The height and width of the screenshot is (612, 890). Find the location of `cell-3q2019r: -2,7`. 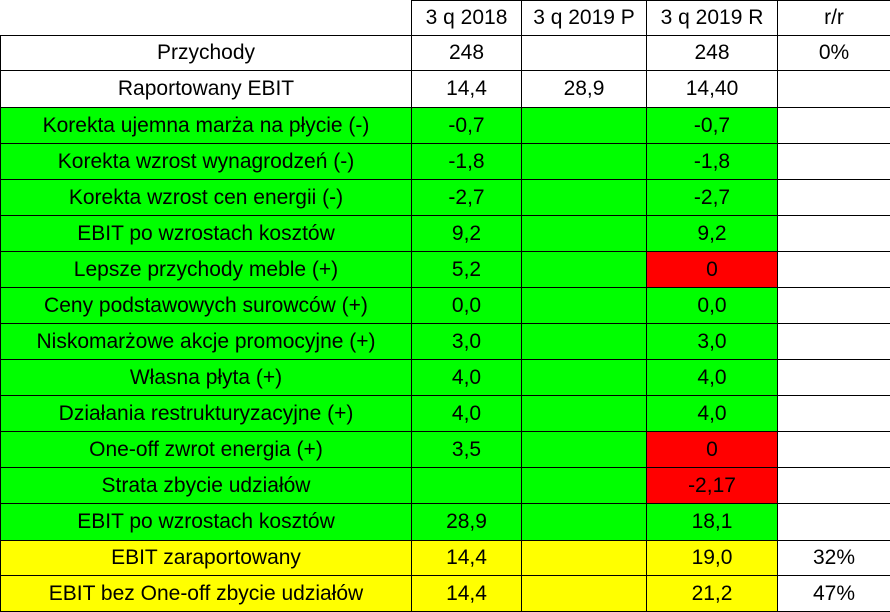

cell-3q2019r: -2,7 is located at coordinates (712, 198).